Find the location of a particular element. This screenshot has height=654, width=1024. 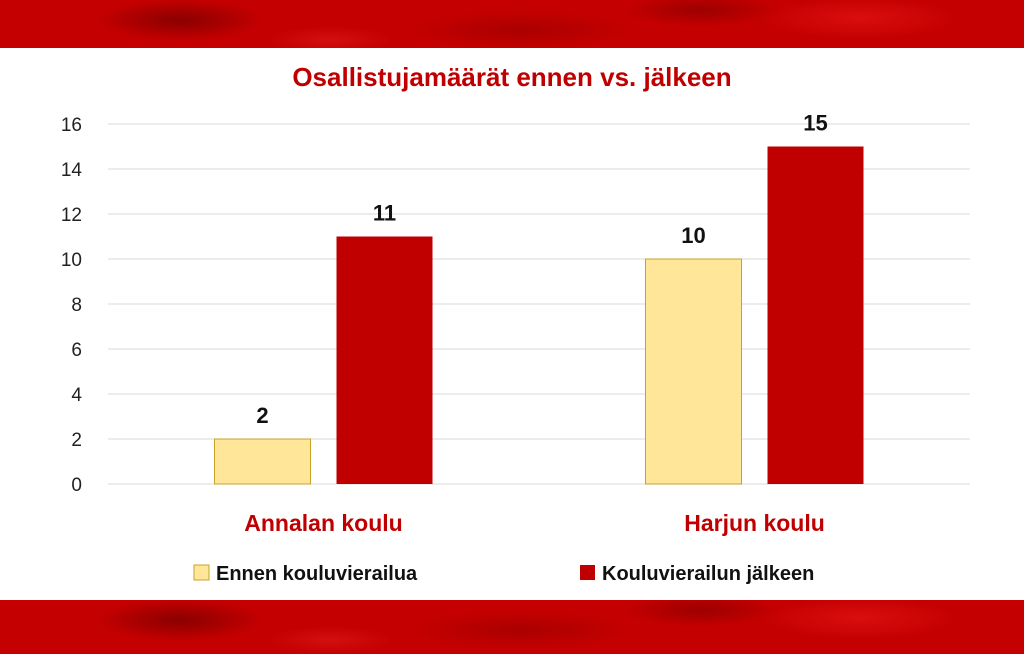

bottom-decorative-band is located at coordinates (512, 627).